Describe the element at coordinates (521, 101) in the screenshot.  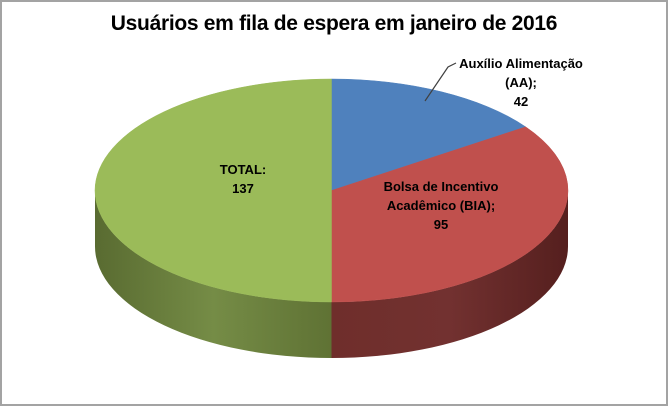
I see `slice-label-aa-value: 42` at that location.